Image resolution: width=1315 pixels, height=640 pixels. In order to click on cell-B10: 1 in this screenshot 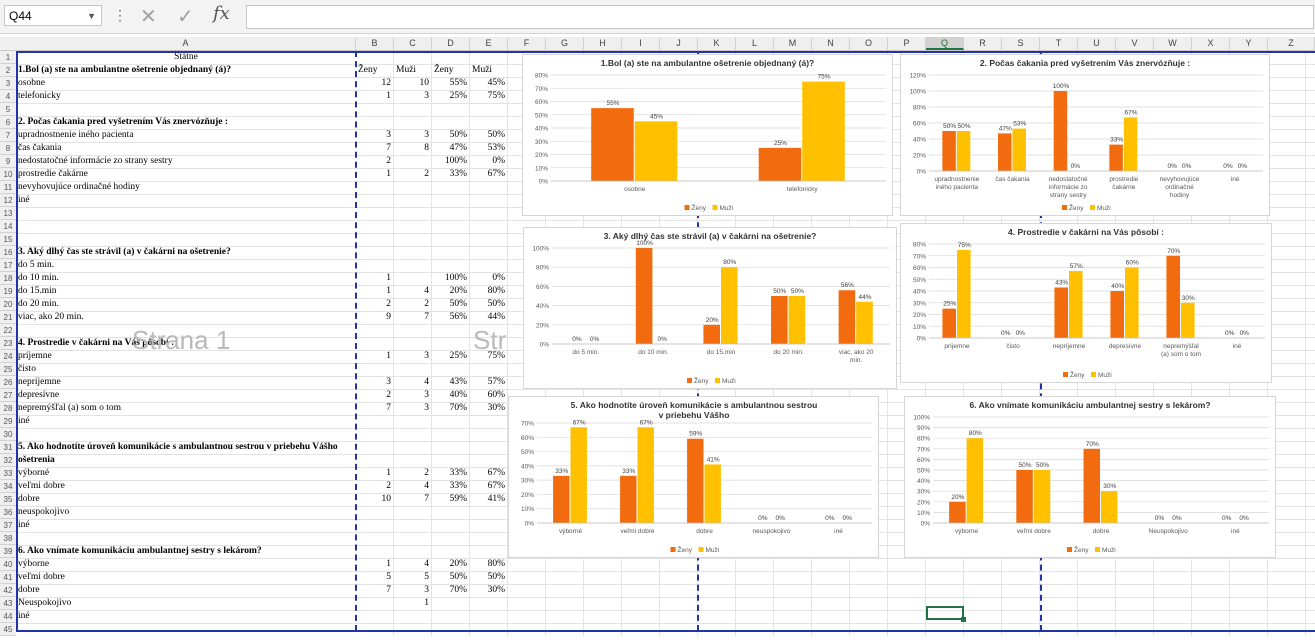, I will do `click(388, 174)`.